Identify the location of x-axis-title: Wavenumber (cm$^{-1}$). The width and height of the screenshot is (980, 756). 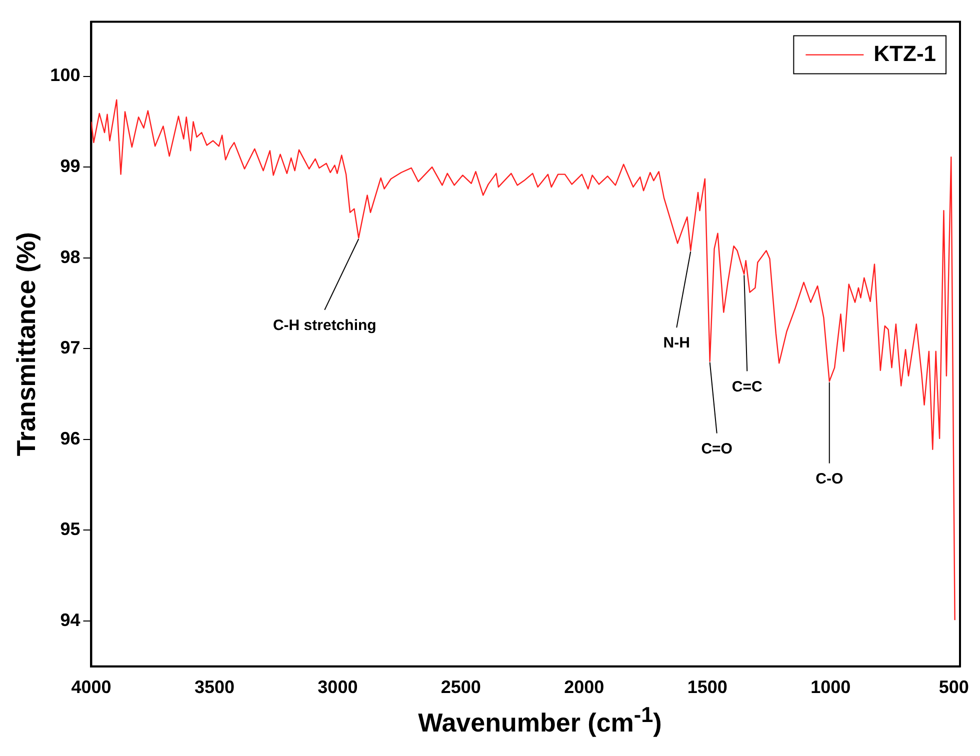
(540, 720).